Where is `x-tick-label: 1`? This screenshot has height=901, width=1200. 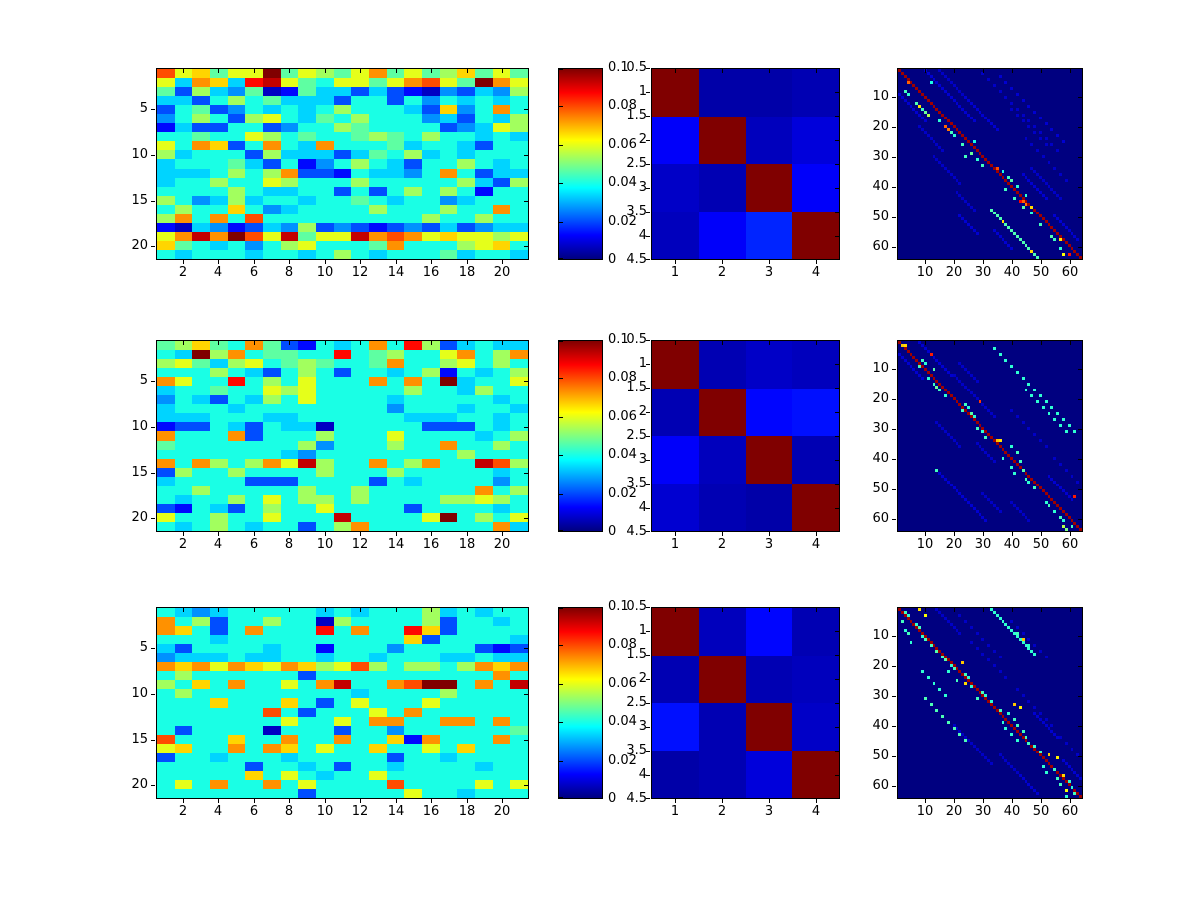
x-tick-label: 1 is located at coordinates (675, 544).